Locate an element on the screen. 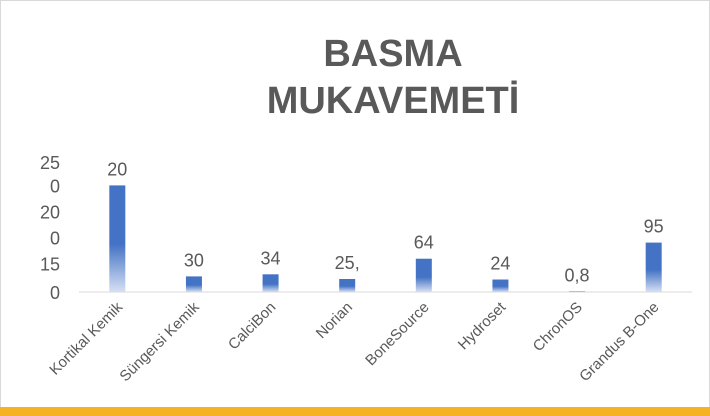 This screenshot has height=416, width=710. data-label: 25, is located at coordinates (347, 263).